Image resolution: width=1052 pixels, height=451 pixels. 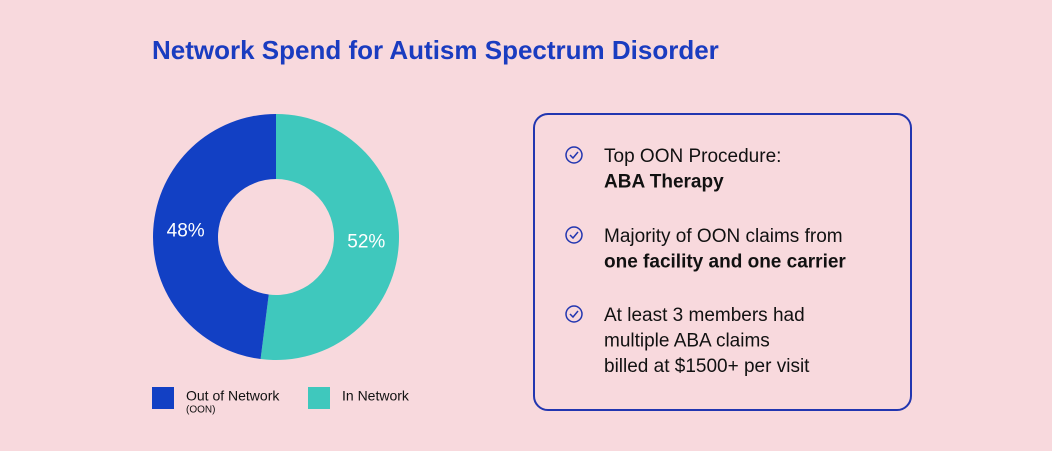 I want to click on legend-note: (OON), so click(x=200, y=410).